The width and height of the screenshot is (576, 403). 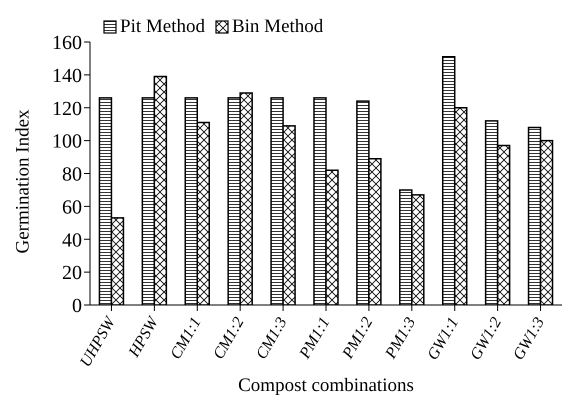 I want to click on legend-label: Bin Method, so click(x=277, y=27).